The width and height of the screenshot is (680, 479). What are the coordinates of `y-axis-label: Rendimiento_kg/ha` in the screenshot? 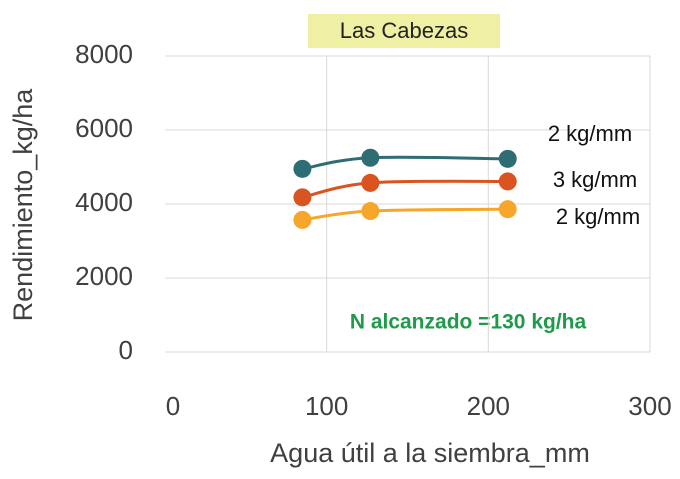 It's located at (23, 205).